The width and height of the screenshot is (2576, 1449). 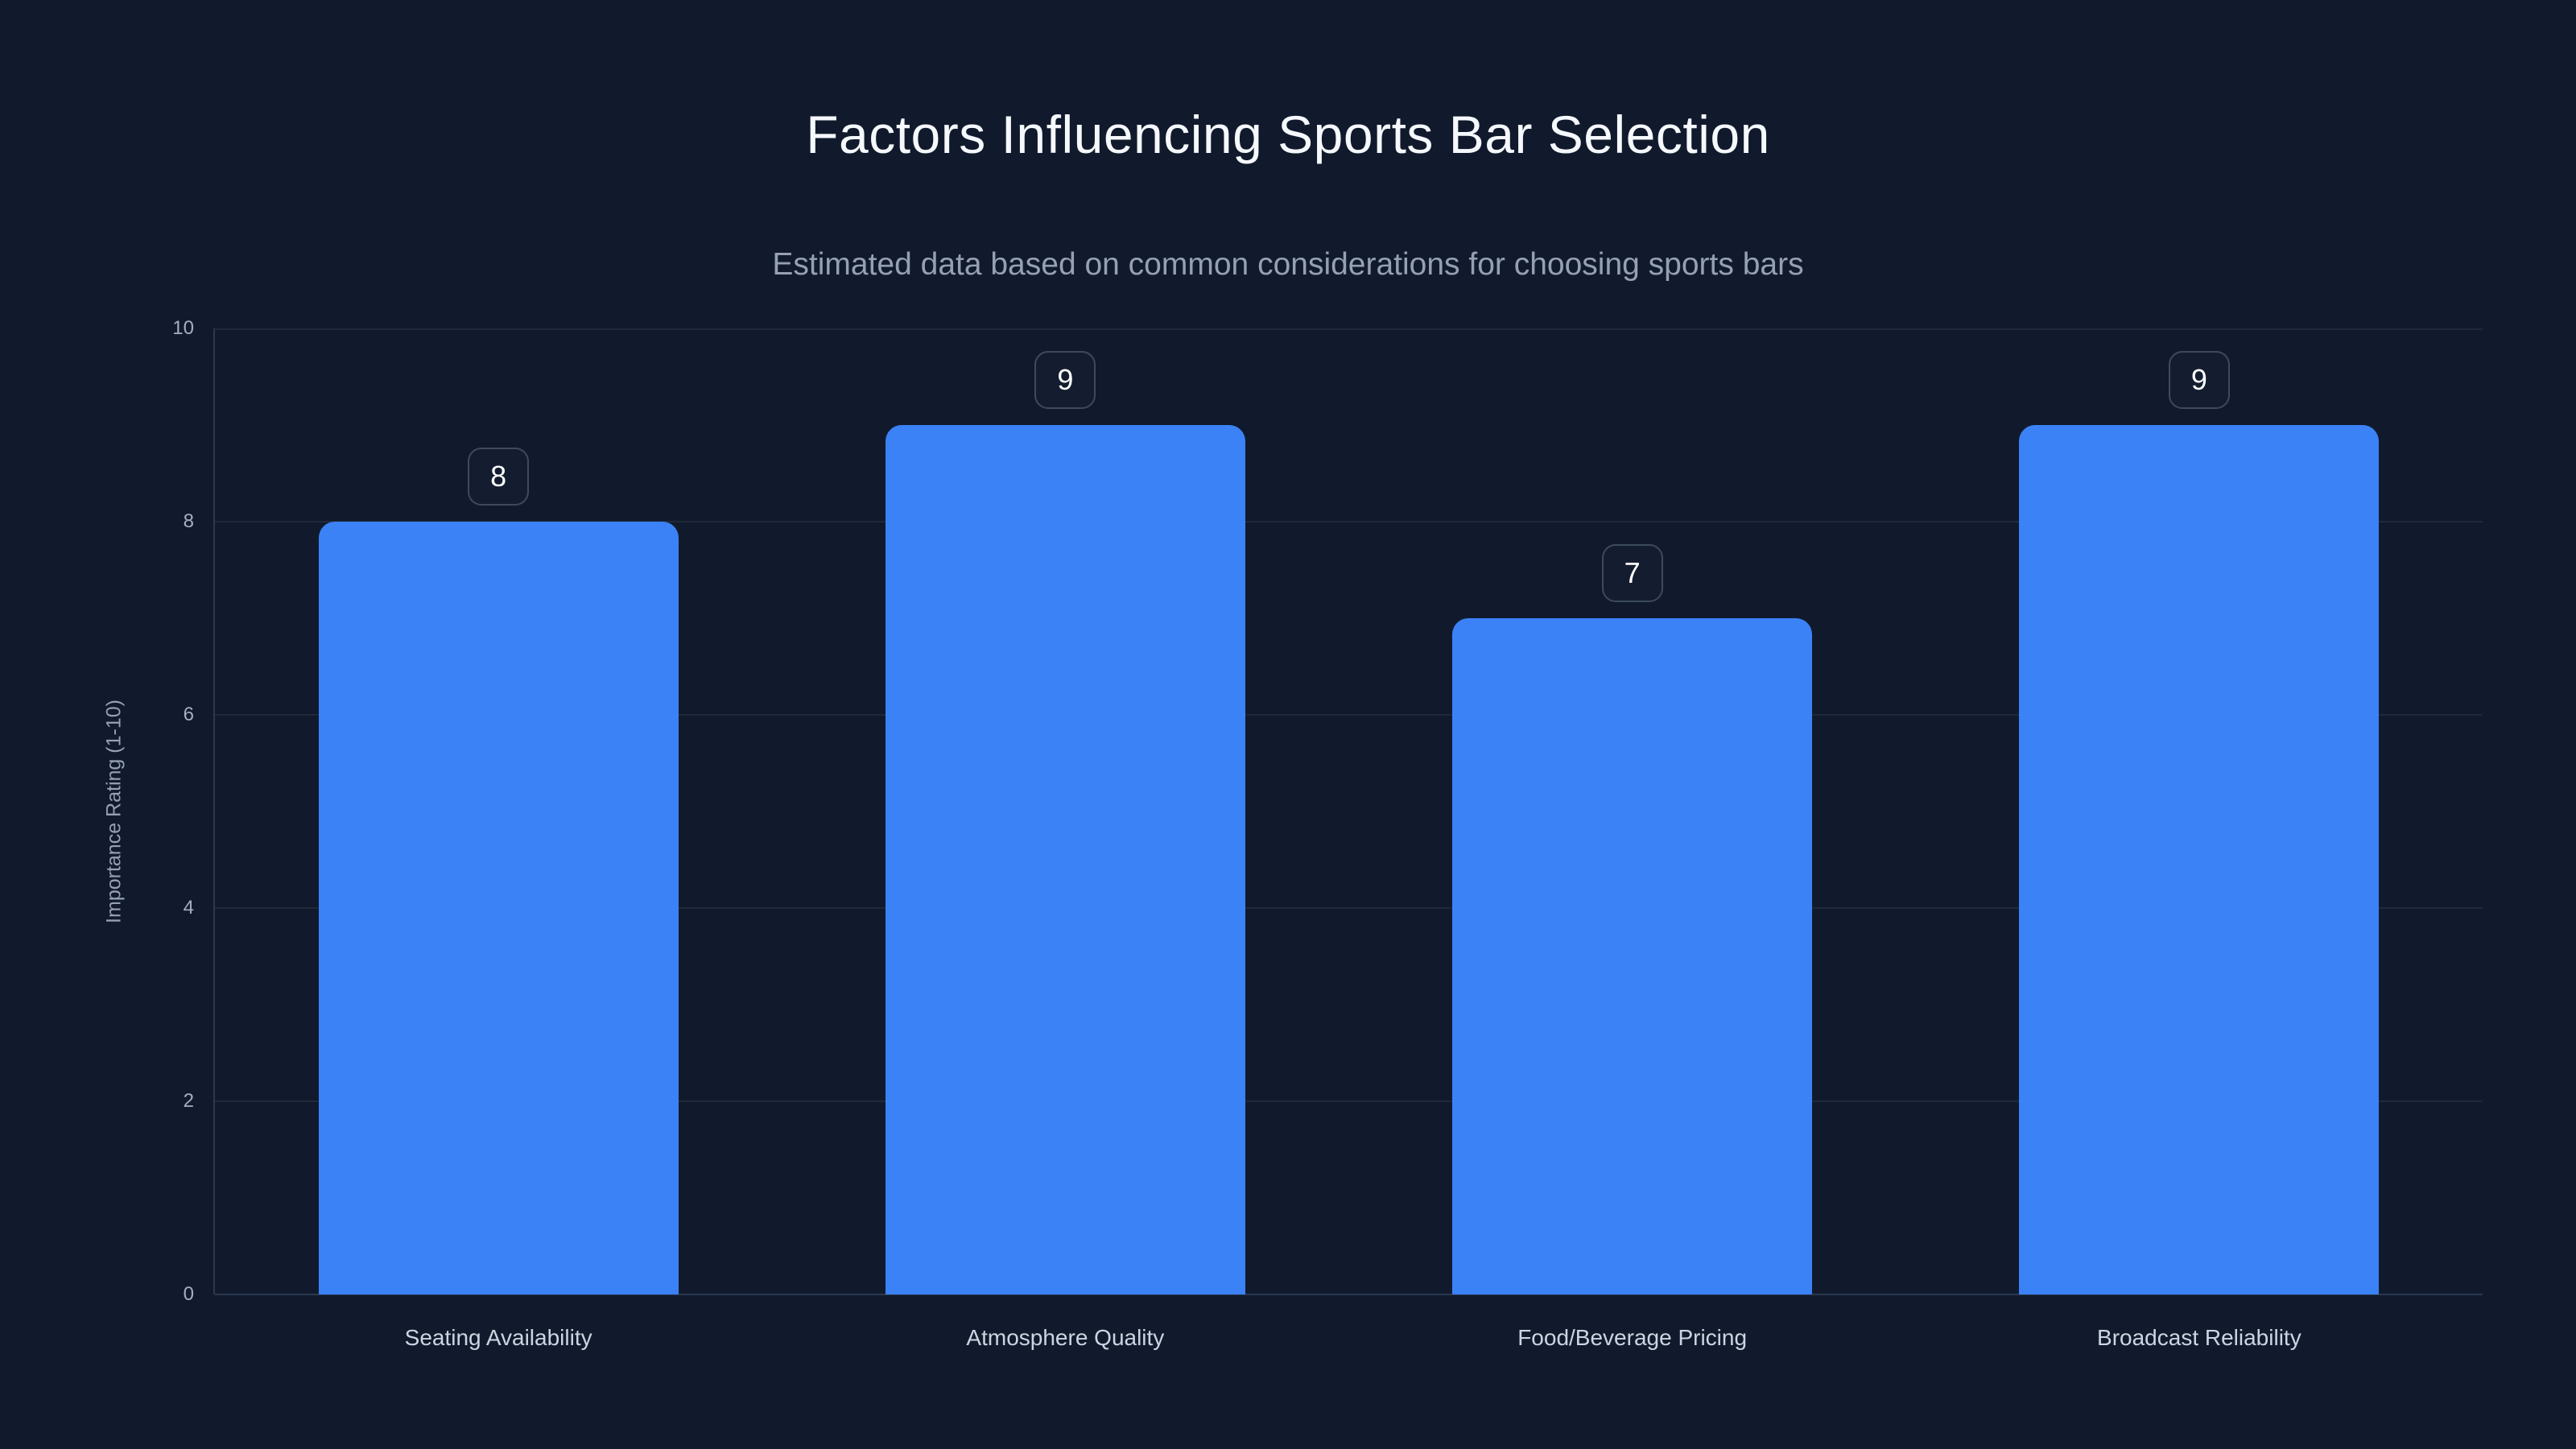 What do you see at coordinates (114, 811) in the screenshot?
I see `y-axis-title: Importance Rating (1-10)` at bounding box center [114, 811].